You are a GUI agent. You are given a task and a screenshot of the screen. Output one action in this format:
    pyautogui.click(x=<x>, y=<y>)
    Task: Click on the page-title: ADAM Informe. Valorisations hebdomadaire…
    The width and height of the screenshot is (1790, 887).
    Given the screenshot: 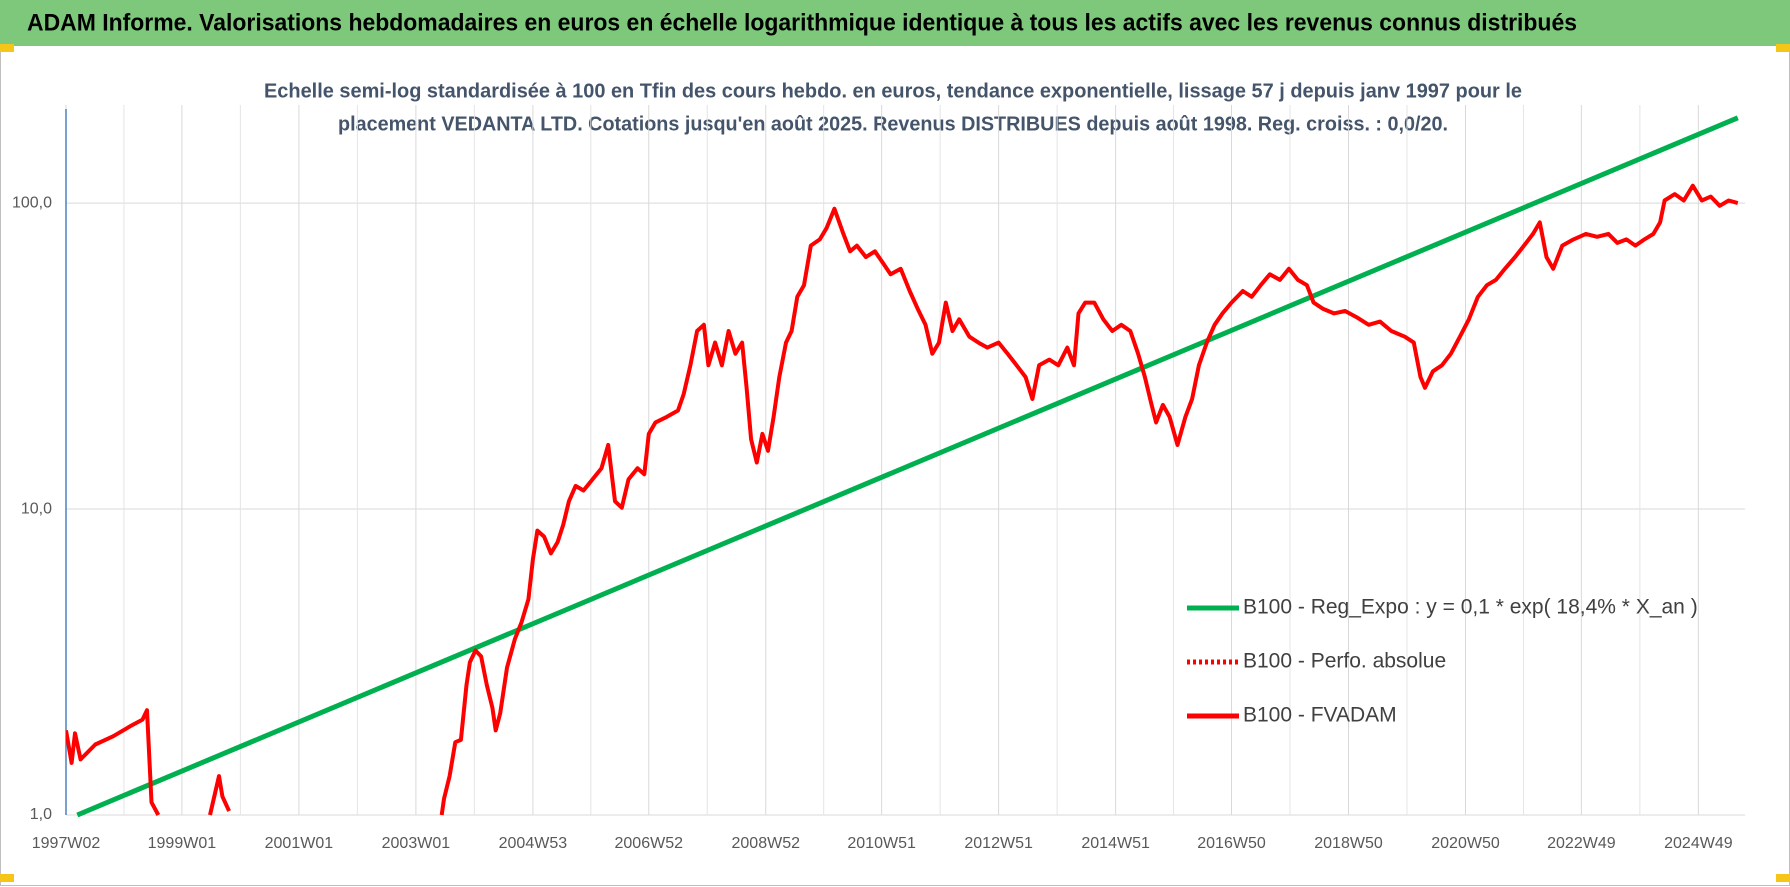 What is the action you would take?
    pyautogui.click(x=802, y=22)
    